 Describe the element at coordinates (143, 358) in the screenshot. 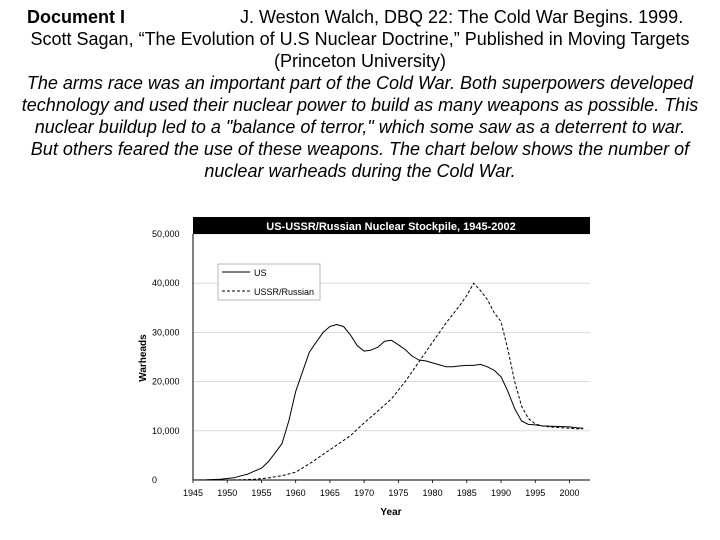

I see `y-axis-label: Warheads` at that location.